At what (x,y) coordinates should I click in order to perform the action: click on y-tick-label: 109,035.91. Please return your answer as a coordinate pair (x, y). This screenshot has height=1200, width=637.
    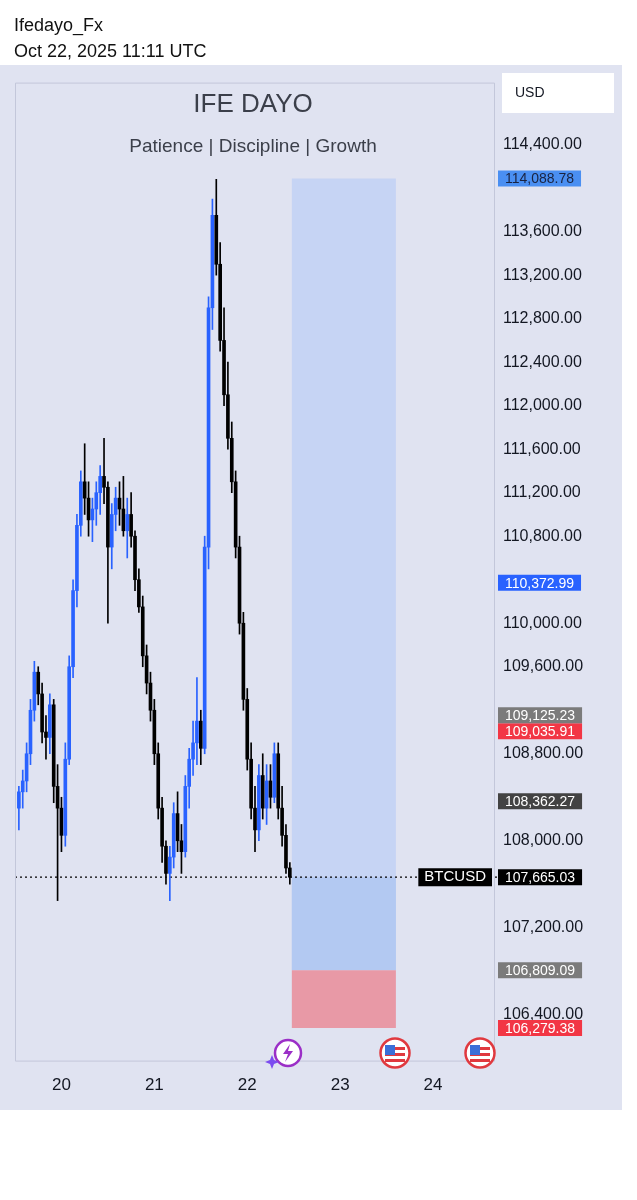
    Looking at the image, I should click on (540, 731).